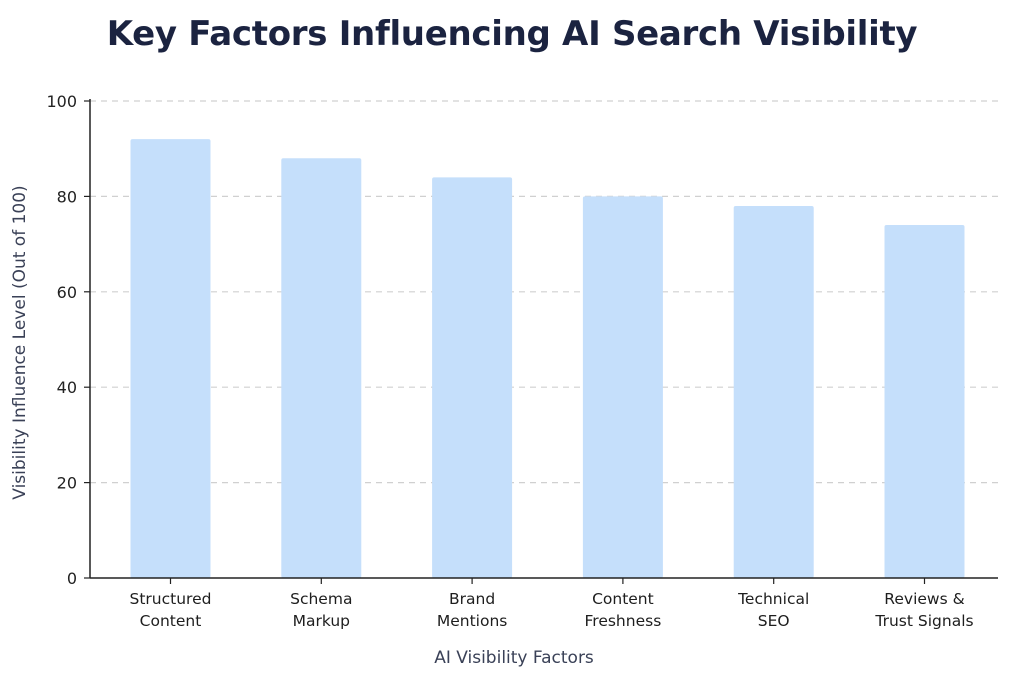 Image resolution: width=1024 pixels, height=683 pixels. Describe the element at coordinates (472, 621) in the screenshot. I see `x-tick-label: Mentions` at that location.